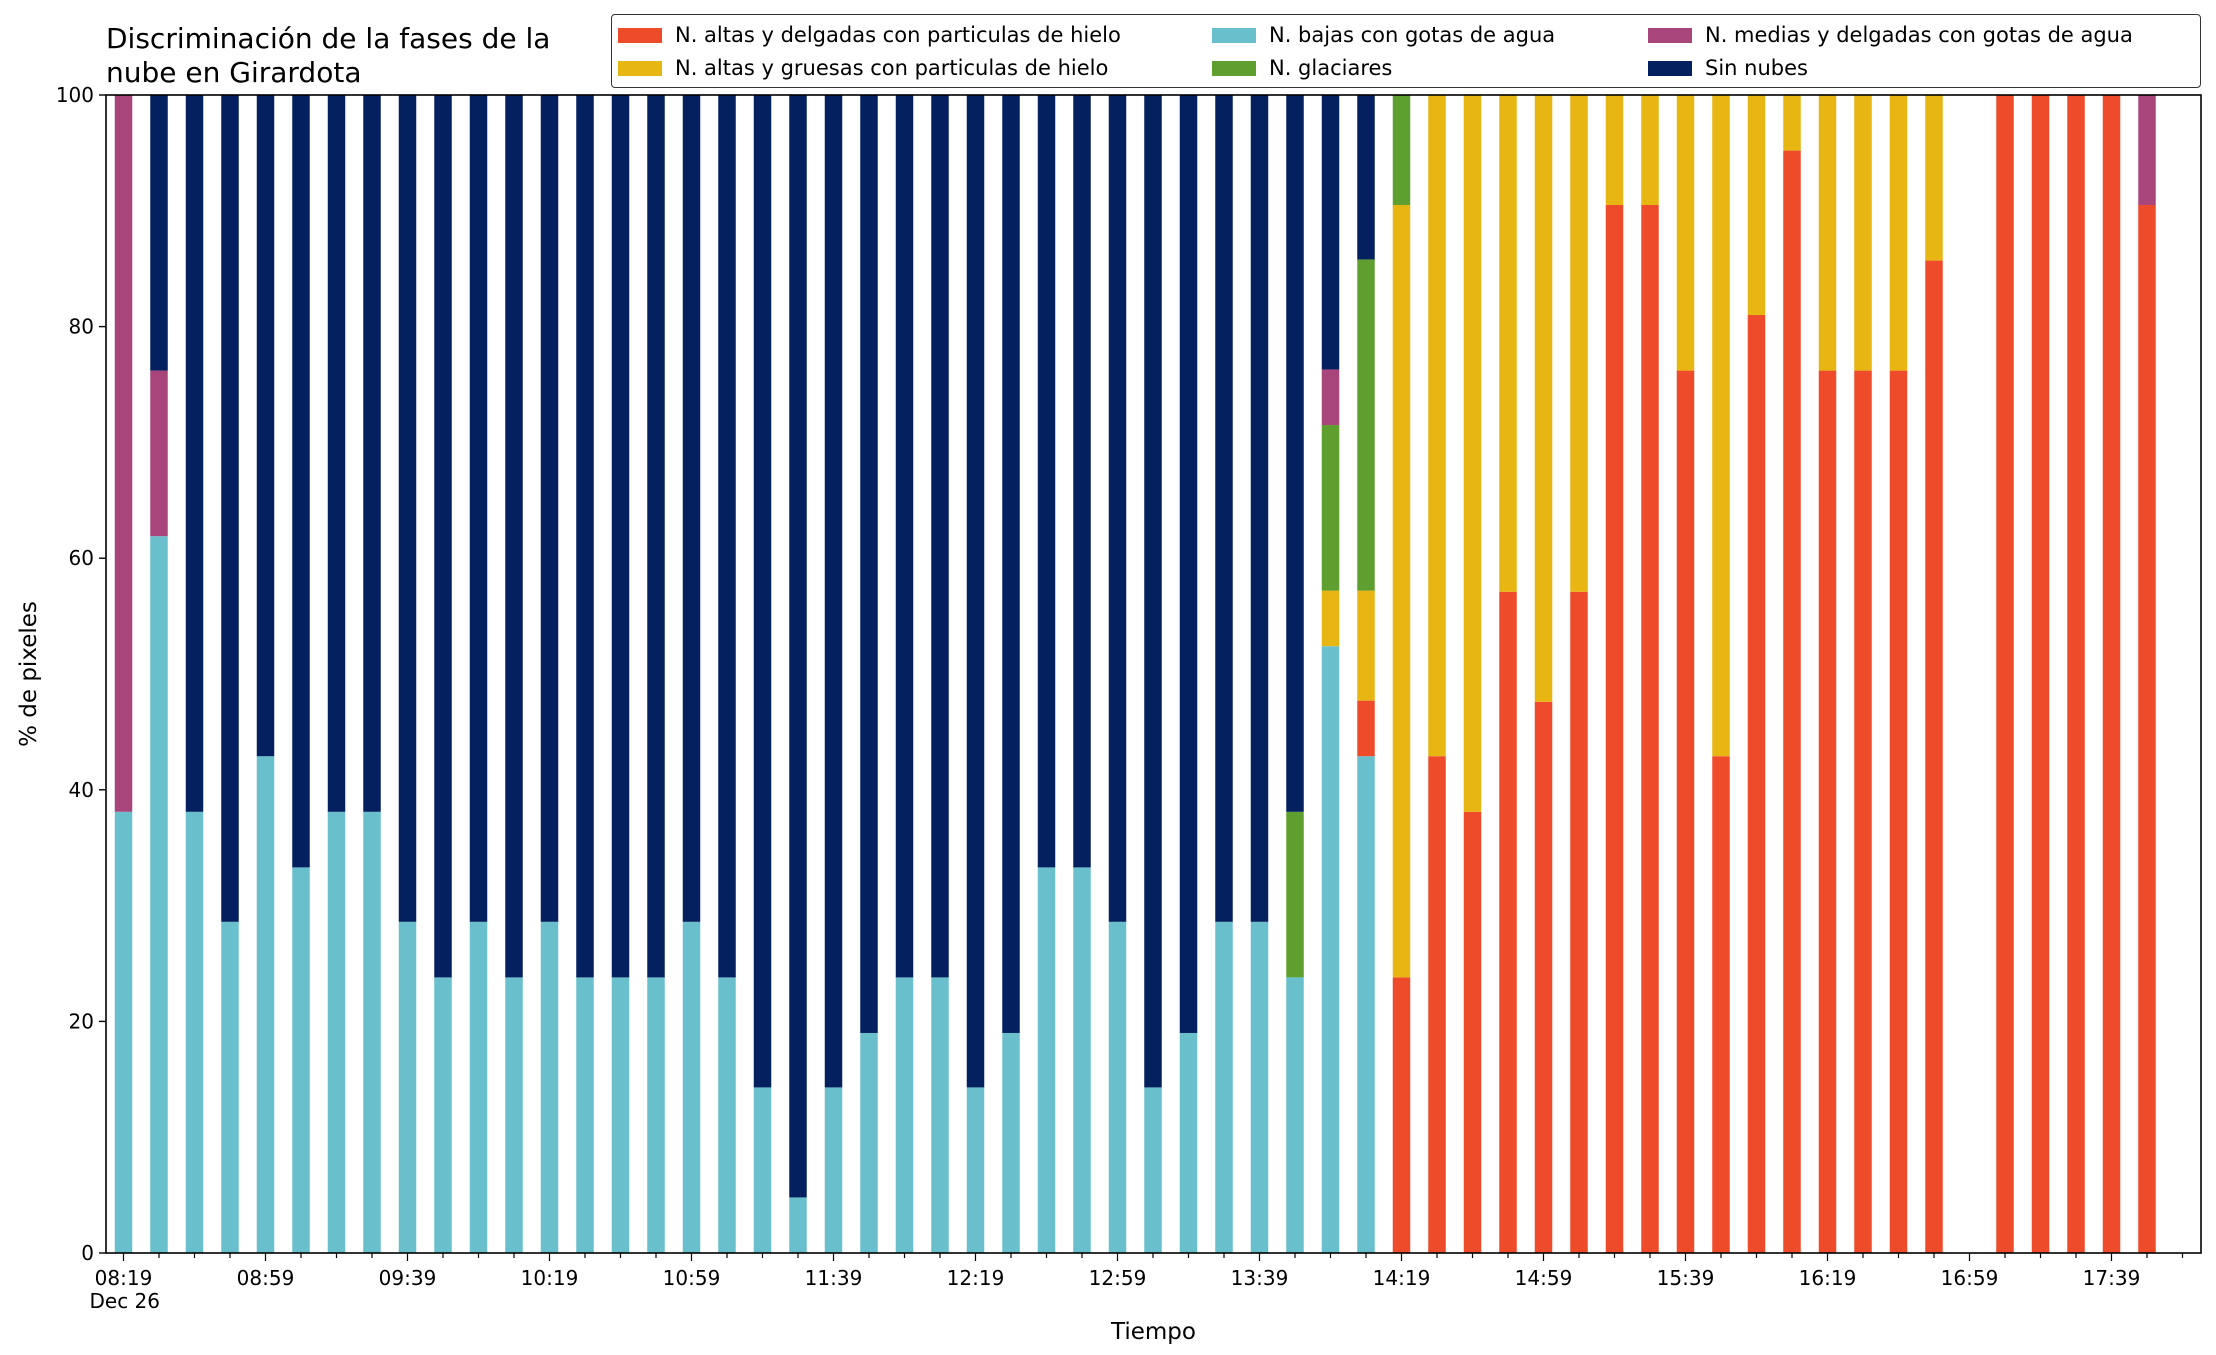  I want to click on x-tick-label: Dec 26, so click(125, 1301).